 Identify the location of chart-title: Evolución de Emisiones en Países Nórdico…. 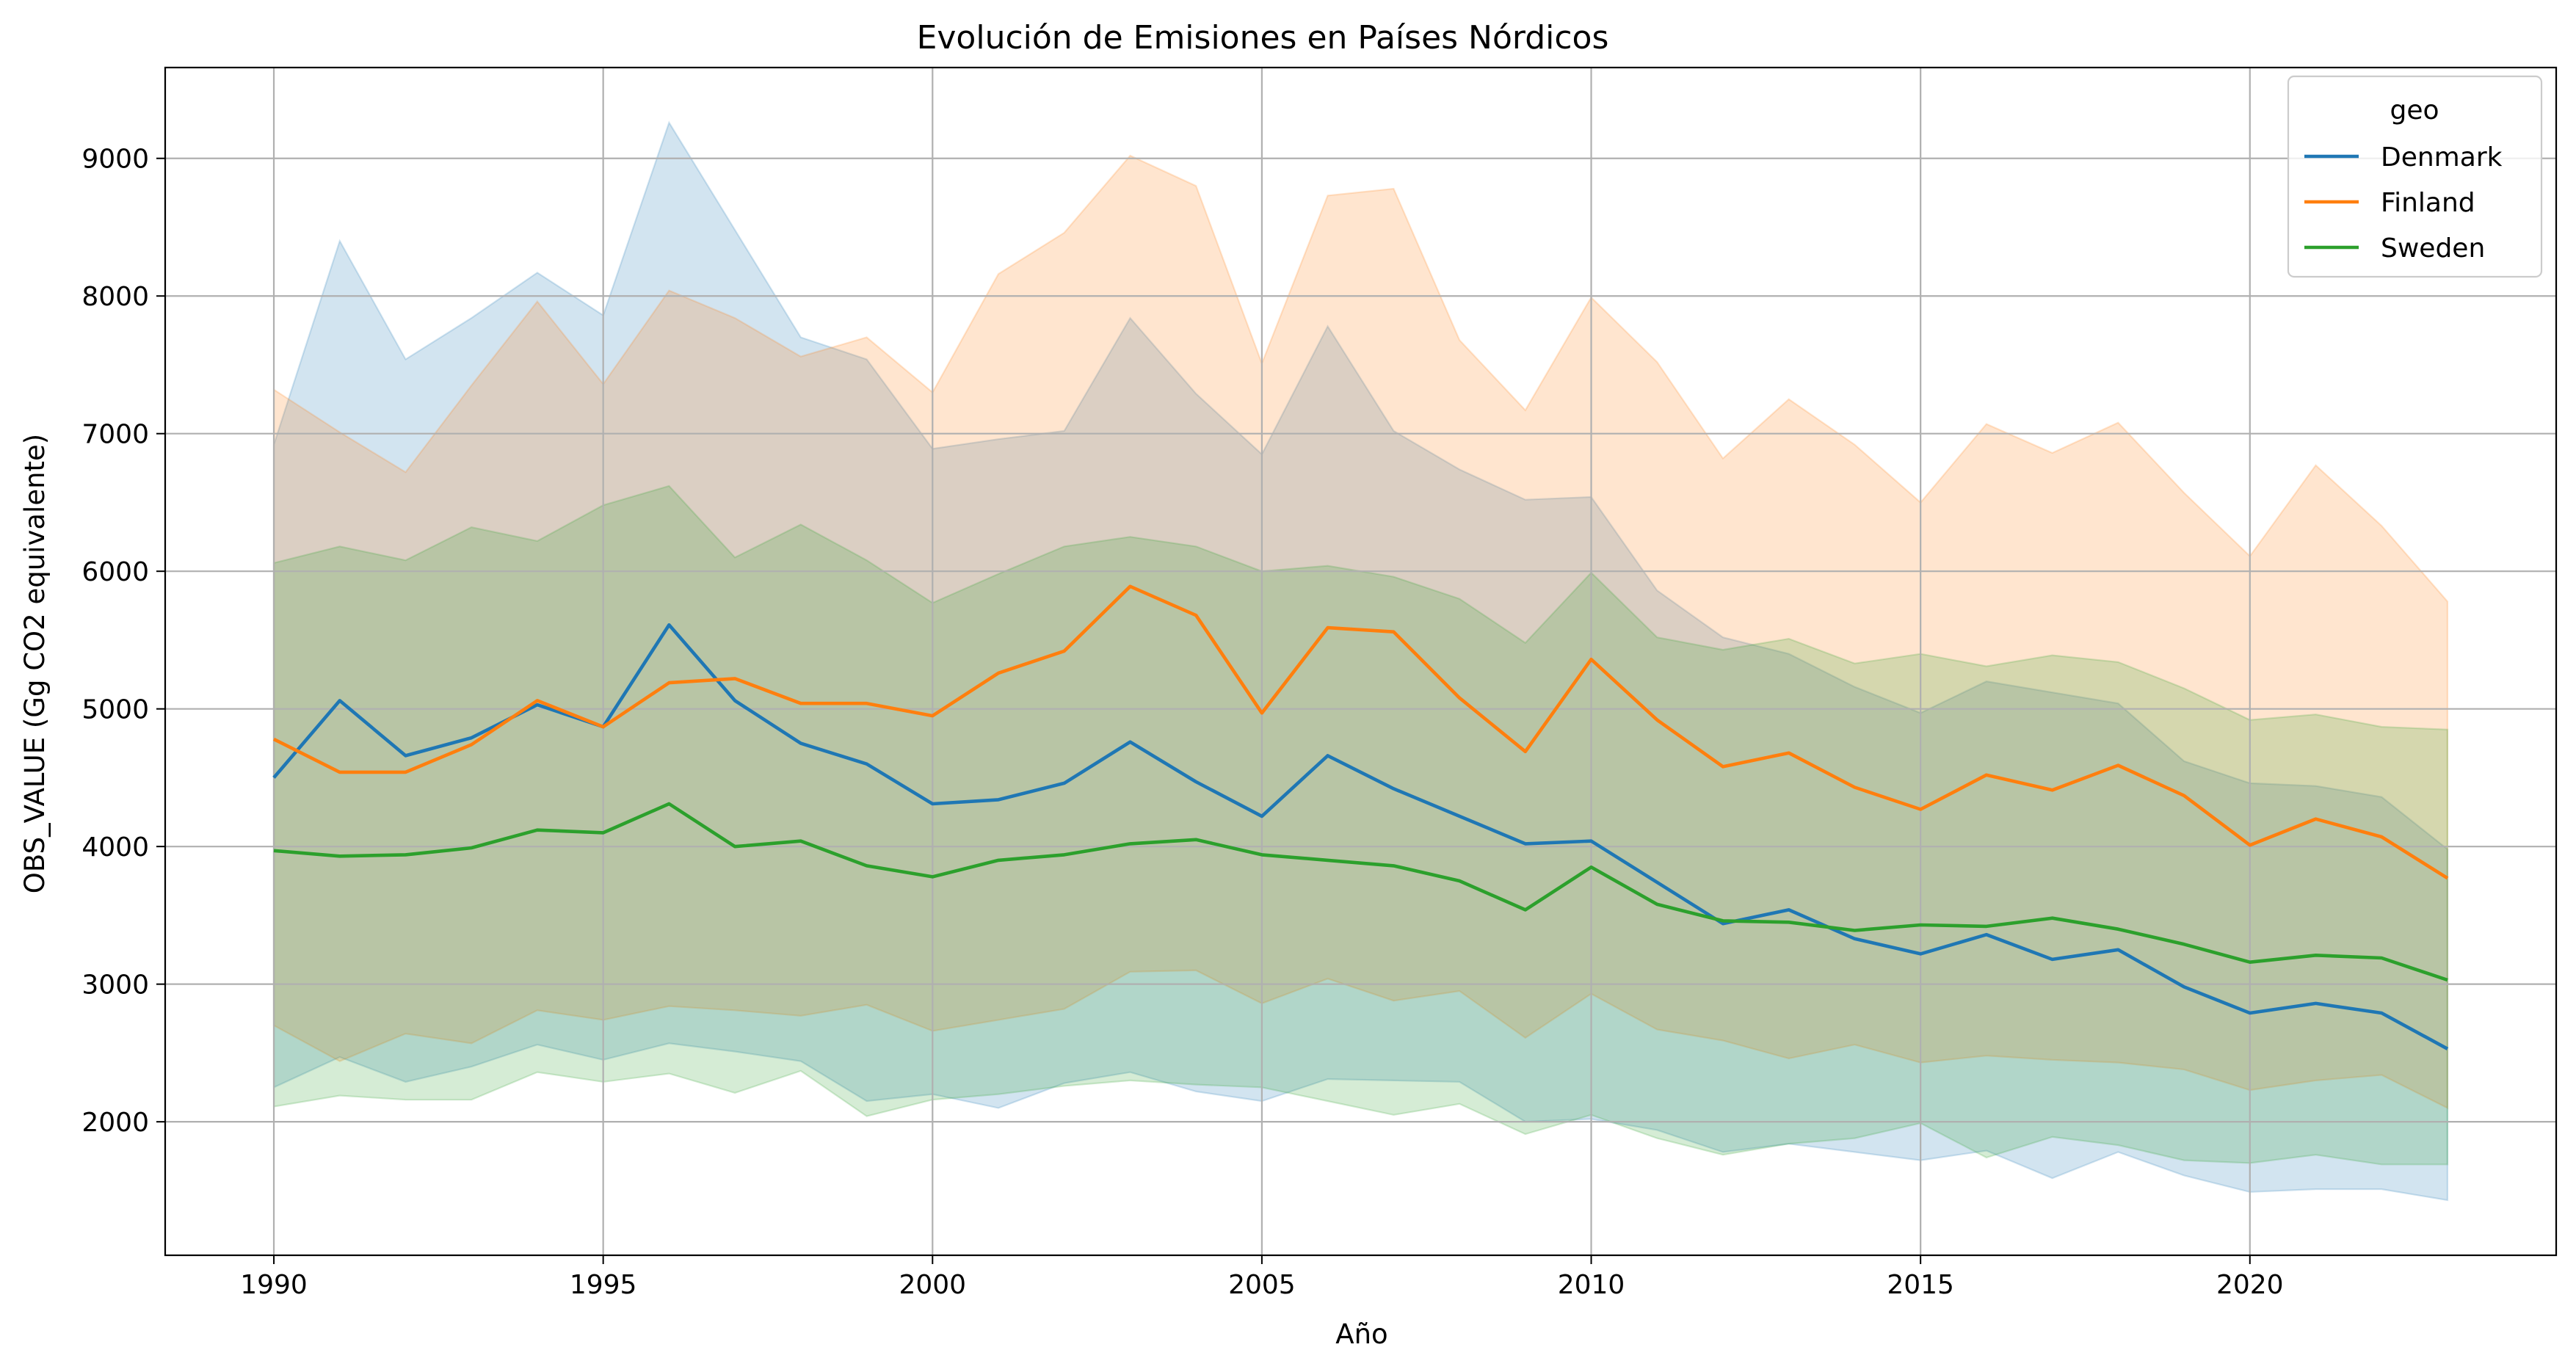
(1263, 38).